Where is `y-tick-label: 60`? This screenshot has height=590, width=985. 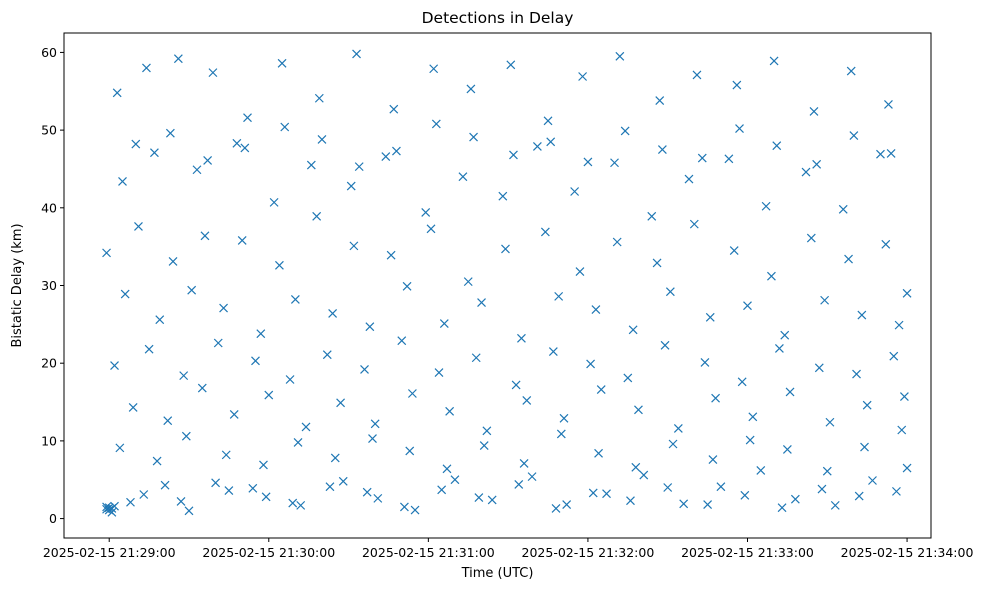 y-tick-label: 60 is located at coordinates (49, 52).